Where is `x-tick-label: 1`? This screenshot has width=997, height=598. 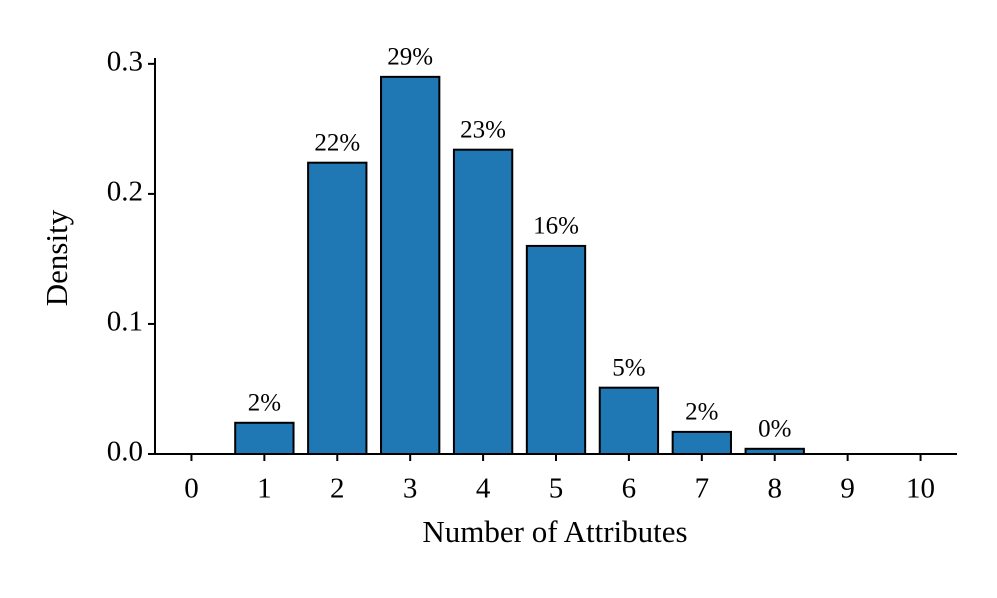 x-tick-label: 1 is located at coordinates (264, 489).